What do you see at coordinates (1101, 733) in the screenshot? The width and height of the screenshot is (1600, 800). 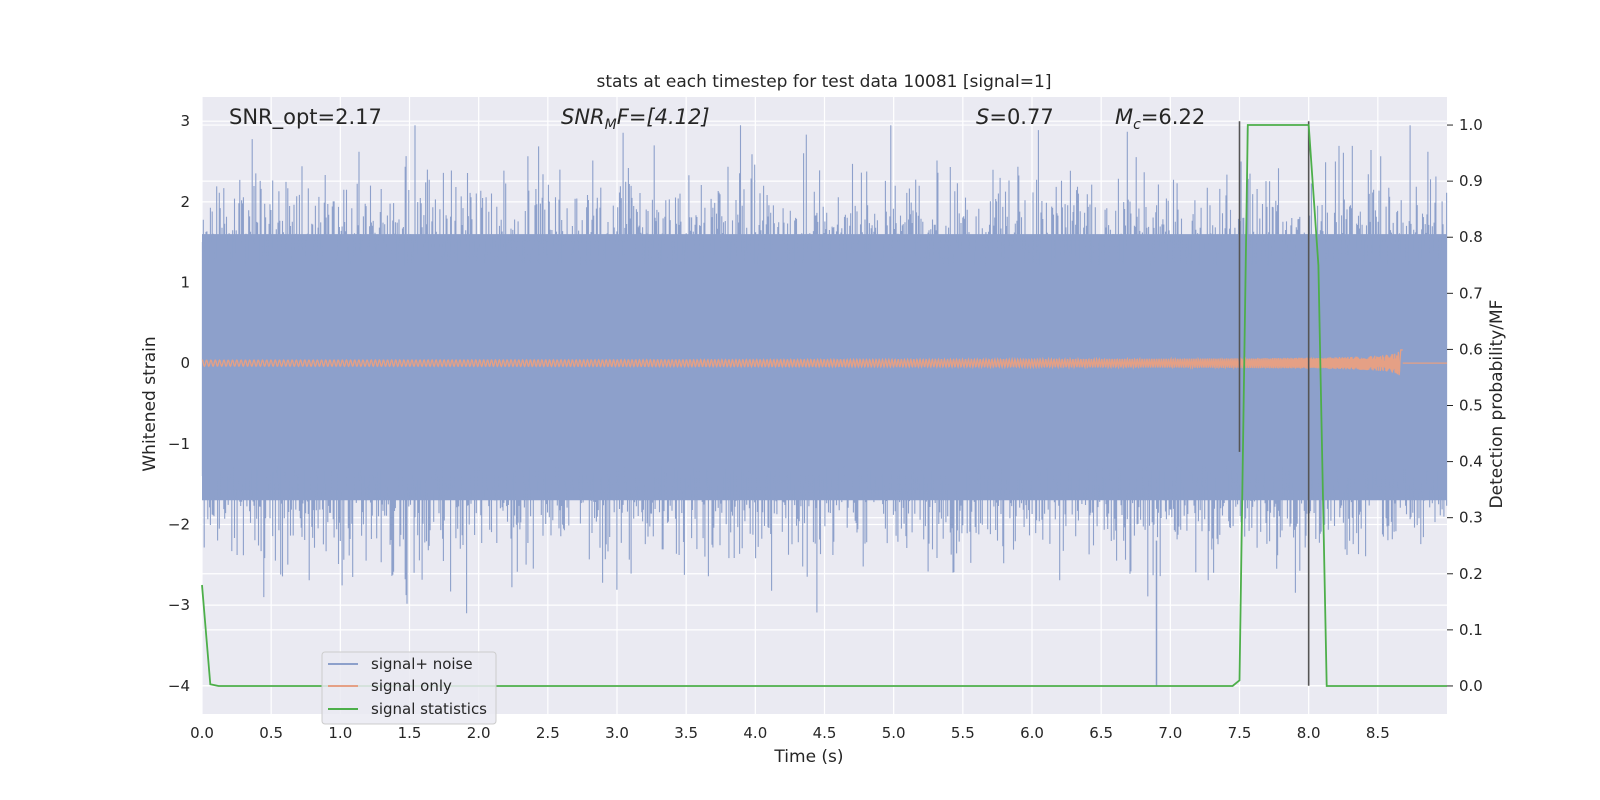 I see `x-tick-label: 6.5` at bounding box center [1101, 733].